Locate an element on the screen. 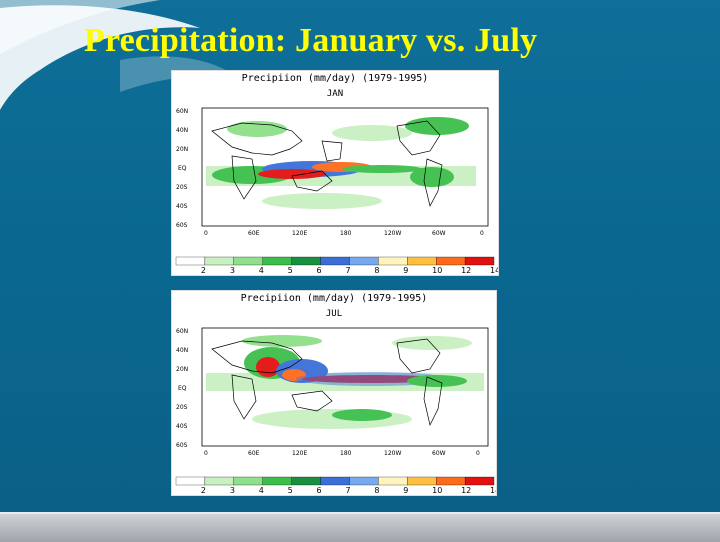 The height and width of the screenshot is (542, 720). panel-month-label: JAN is located at coordinates (335, 94).